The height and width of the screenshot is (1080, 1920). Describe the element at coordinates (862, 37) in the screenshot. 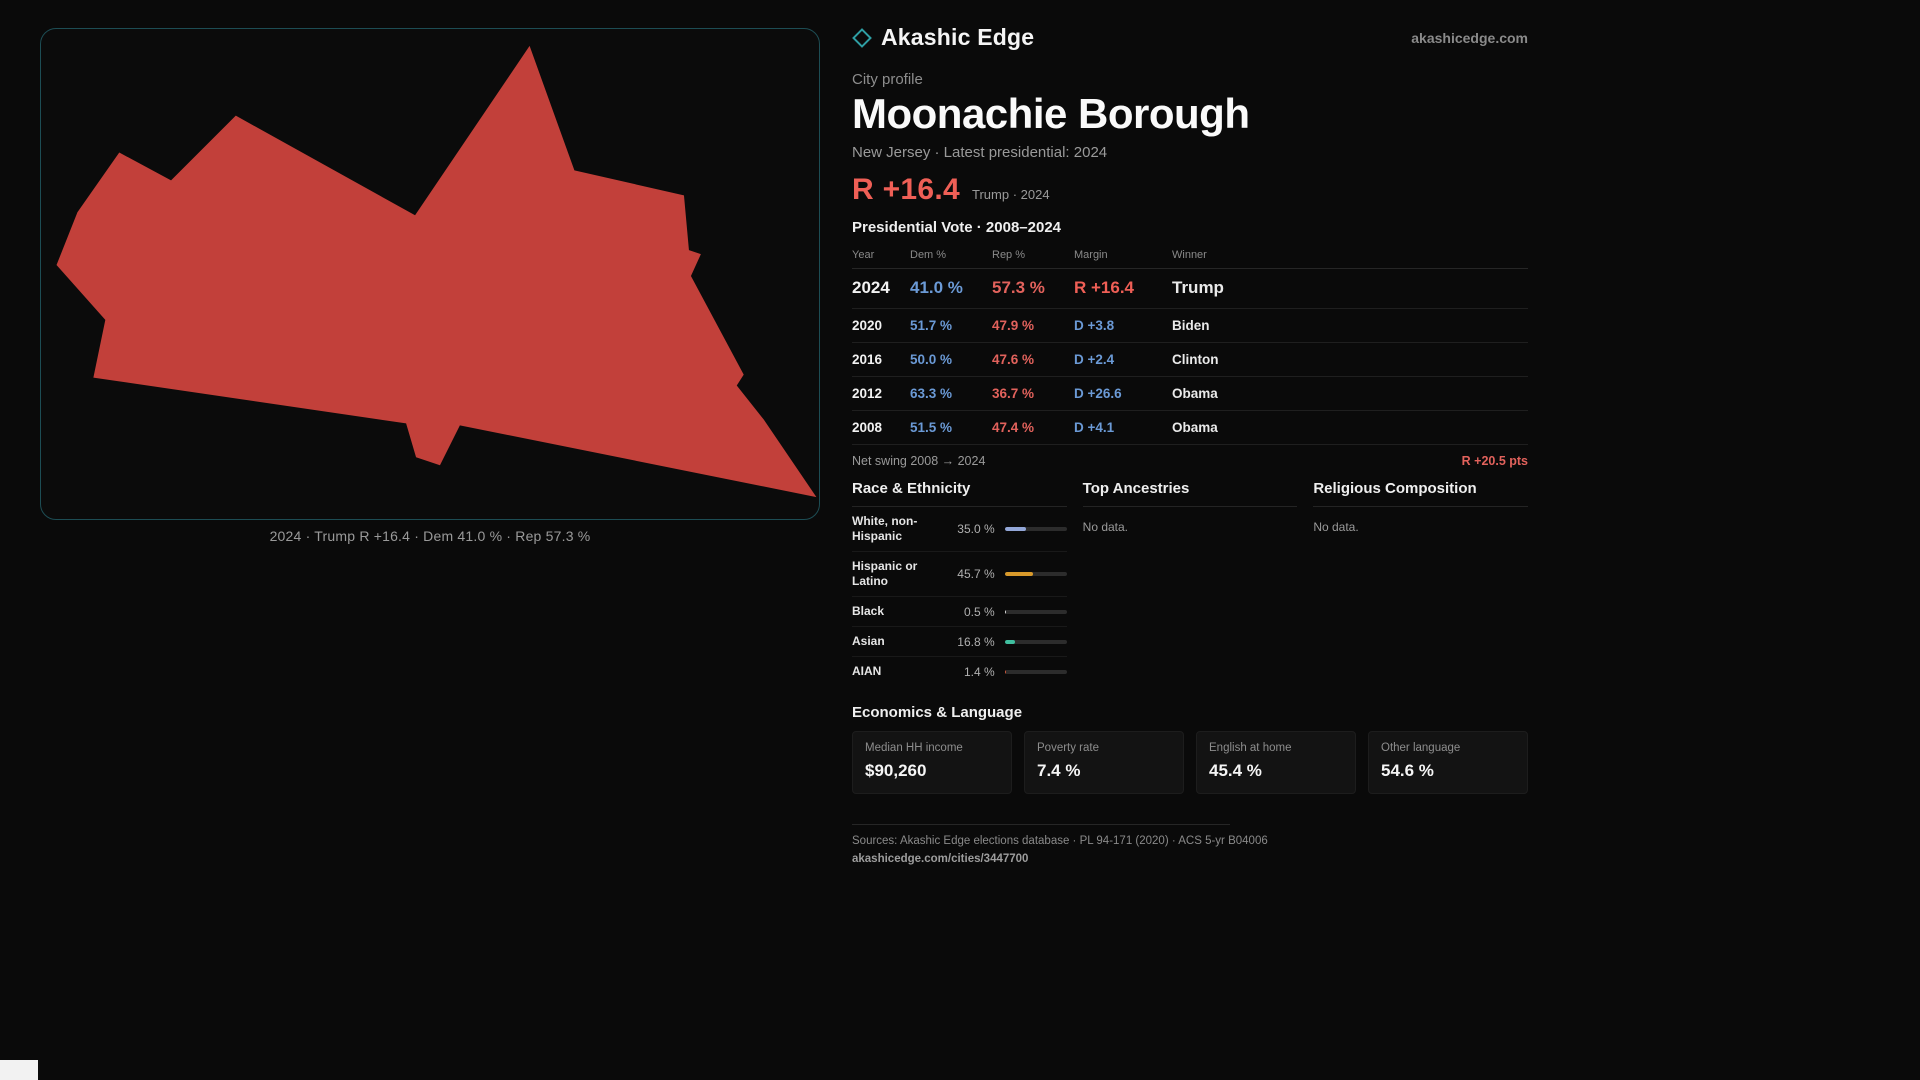

I see `diamond-logo-icon` at that location.